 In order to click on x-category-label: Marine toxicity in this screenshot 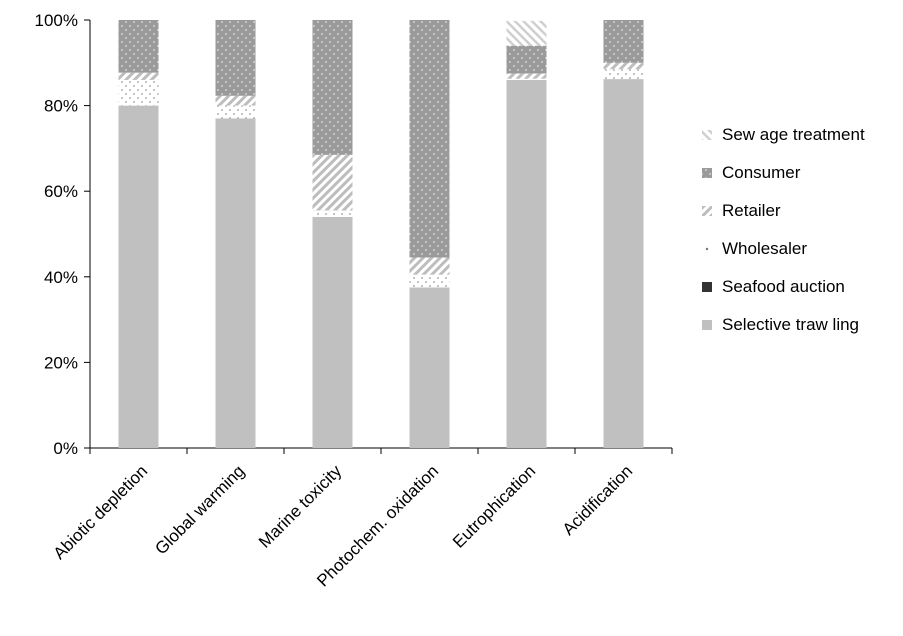, I will do `click(300, 506)`.